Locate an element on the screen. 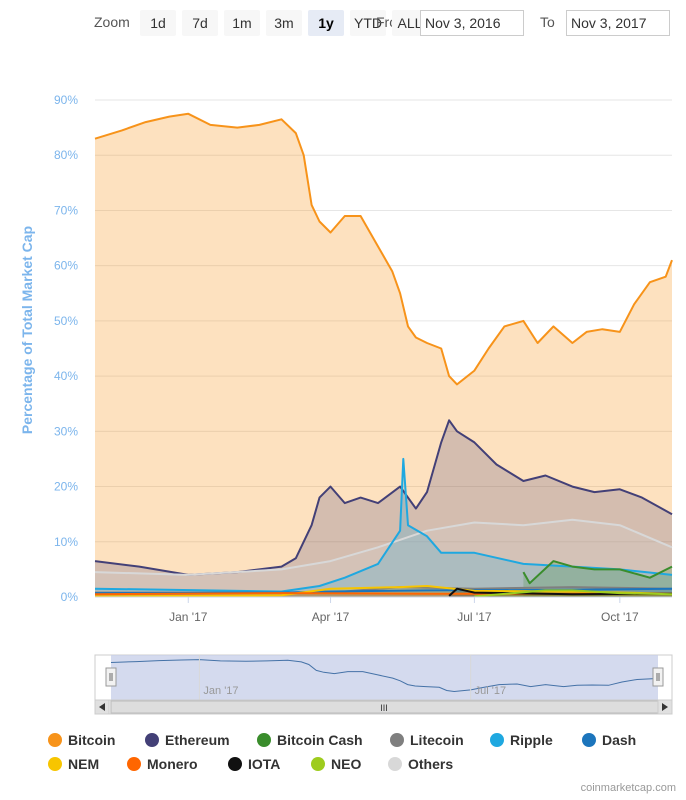 Image resolution: width=686 pixels, height=800 pixels. y-tick-label: 90% is located at coordinates (66, 100).